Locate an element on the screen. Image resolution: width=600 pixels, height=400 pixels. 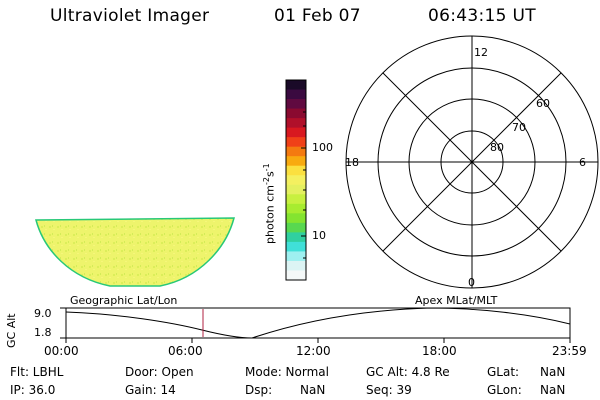
colorbar-tick-100: 100 is located at coordinates (322, 147).